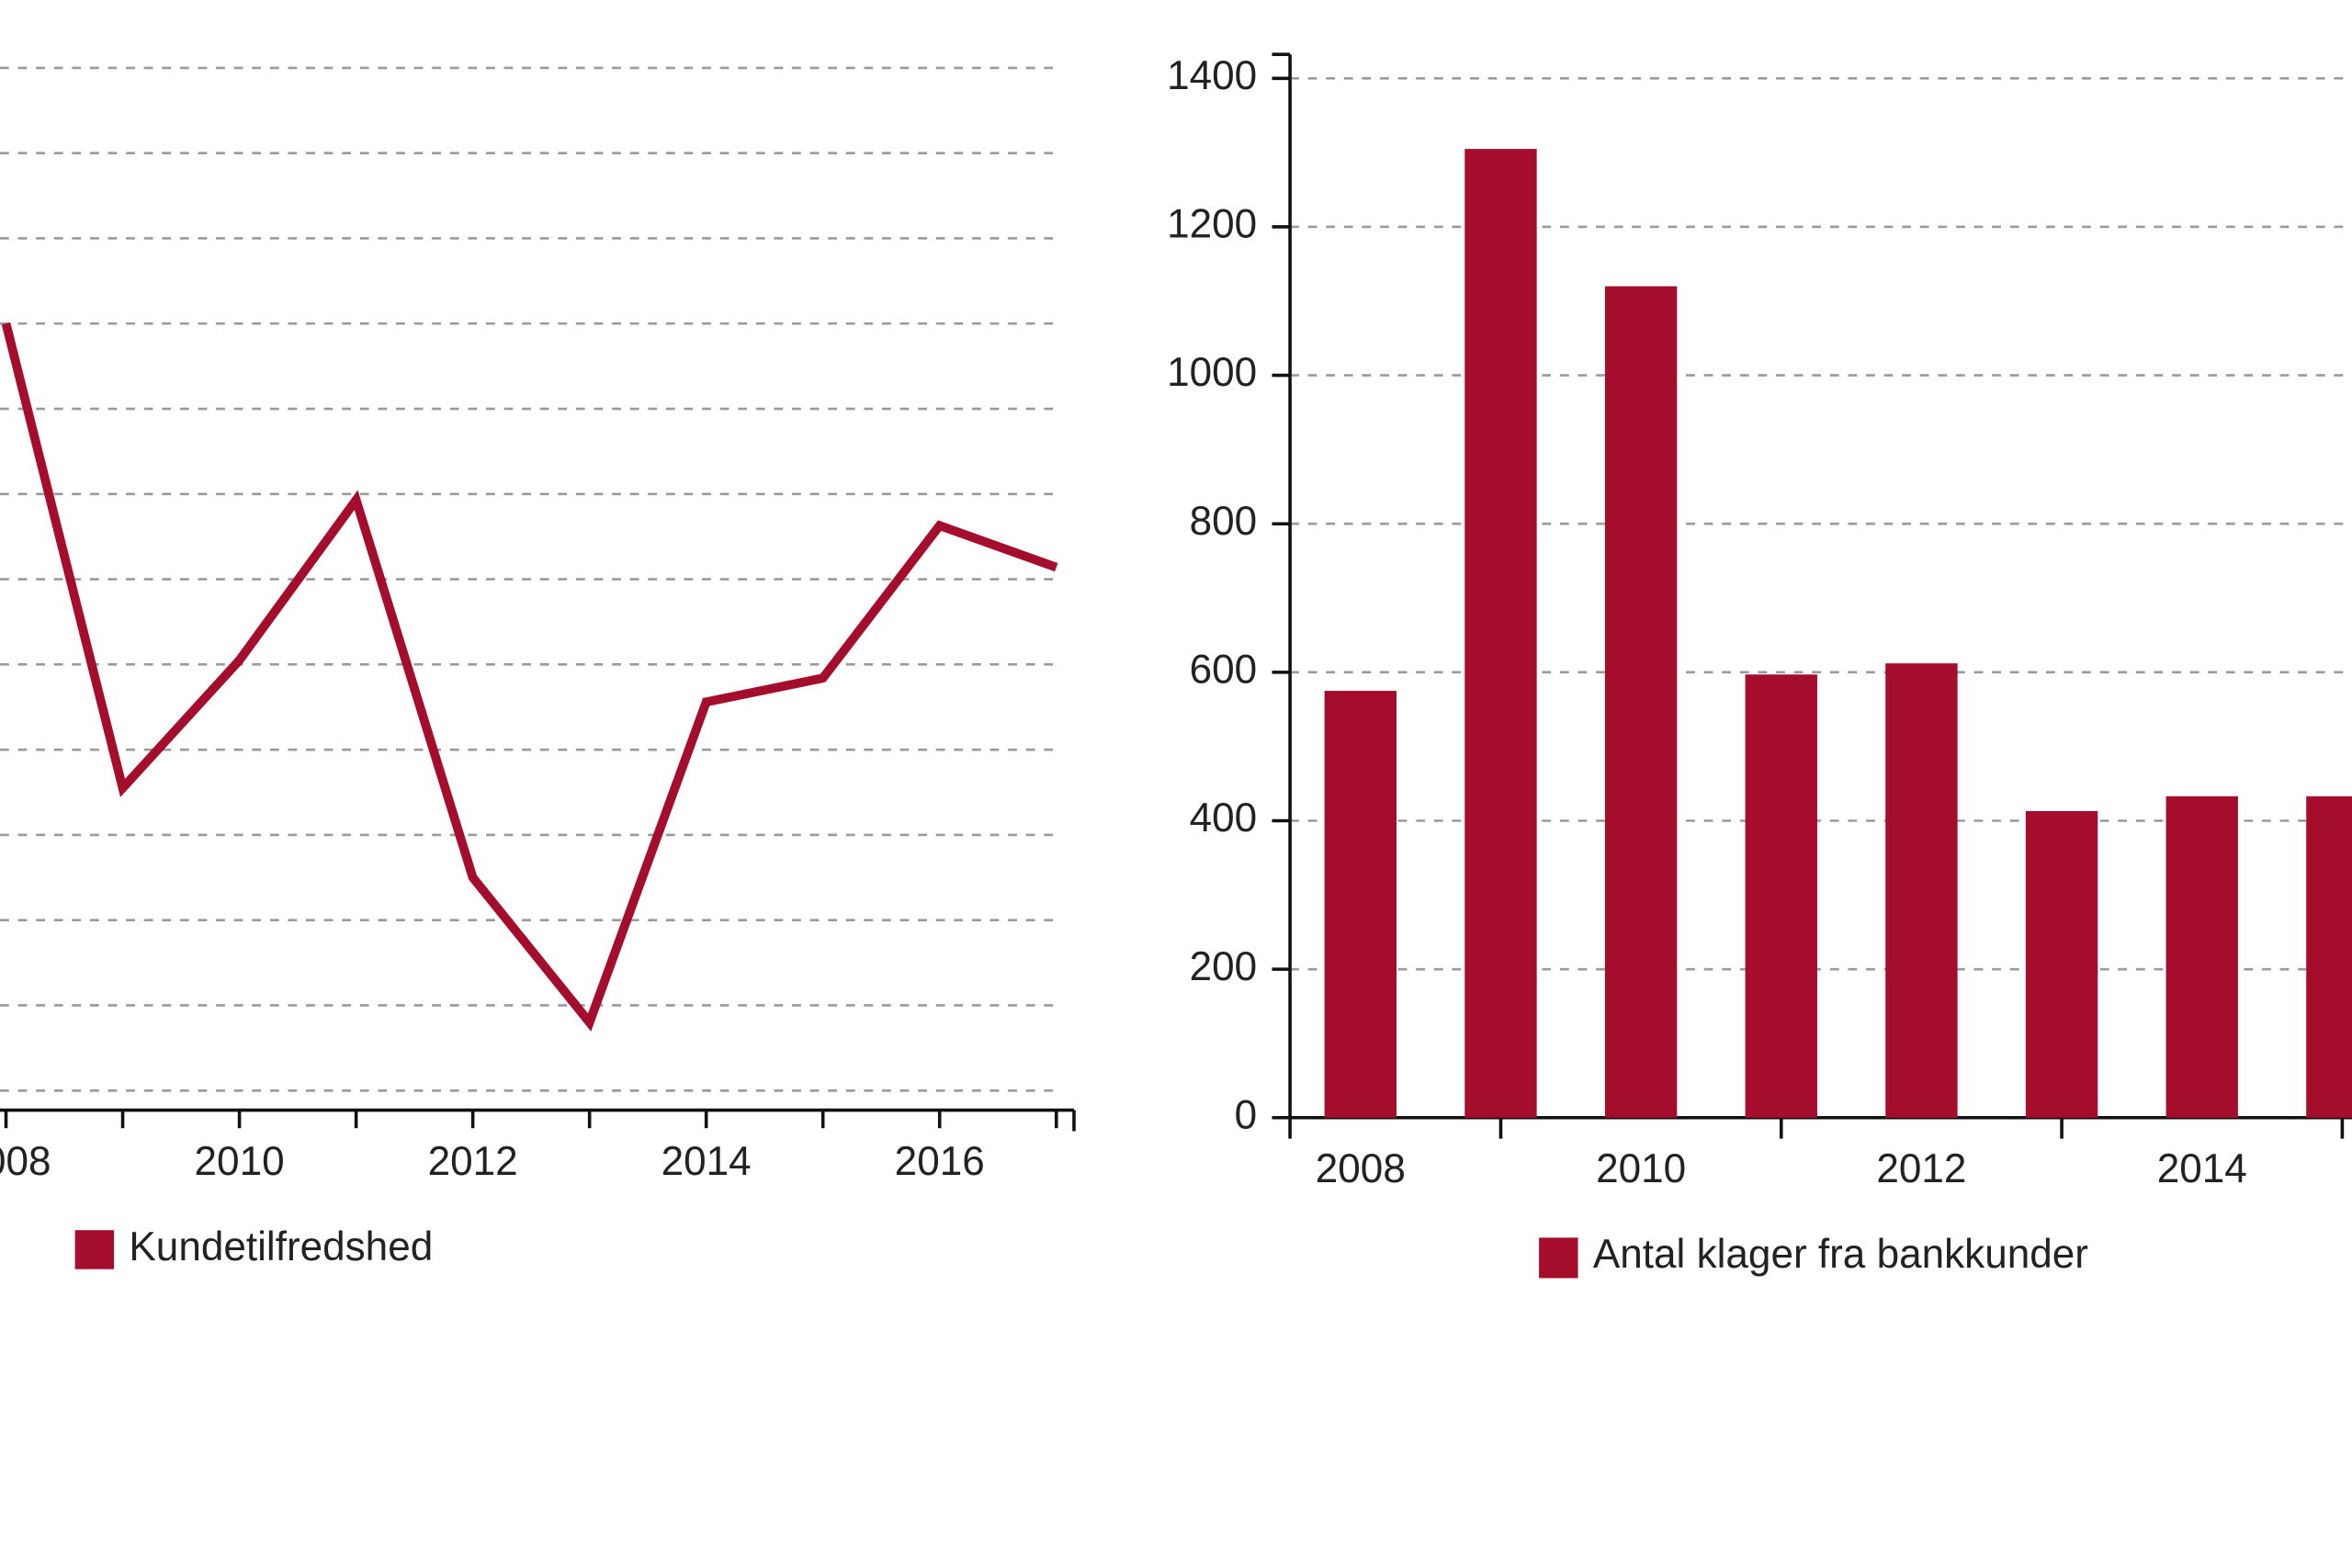 The height and width of the screenshot is (1568, 2352). I want to click on legend-label: Antal klager fra bankkunder, so click(1840, 1254).